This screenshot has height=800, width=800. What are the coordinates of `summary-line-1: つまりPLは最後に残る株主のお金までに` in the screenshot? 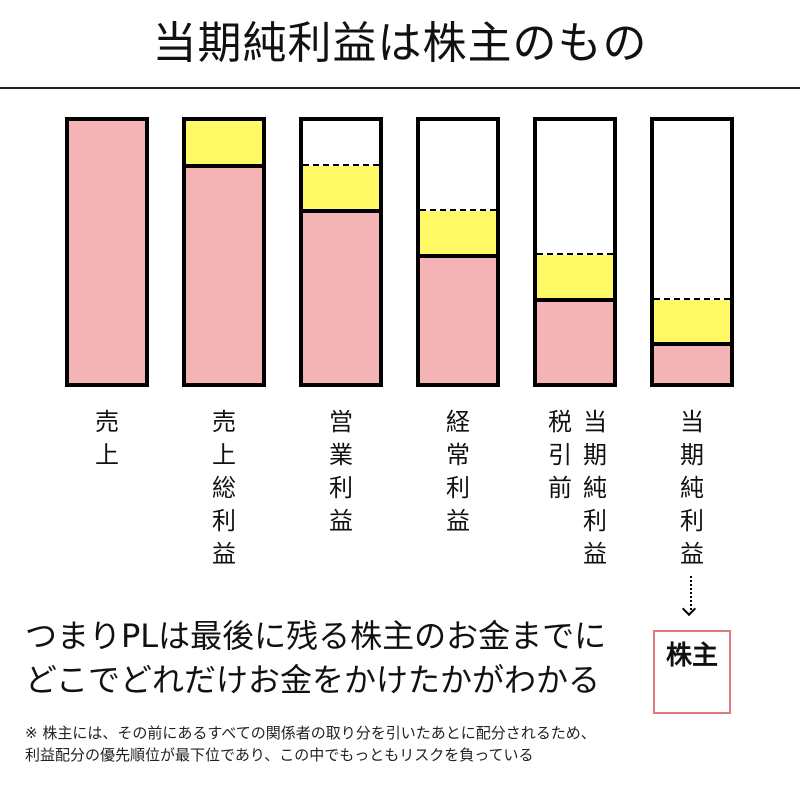 It's located at (316, 636).